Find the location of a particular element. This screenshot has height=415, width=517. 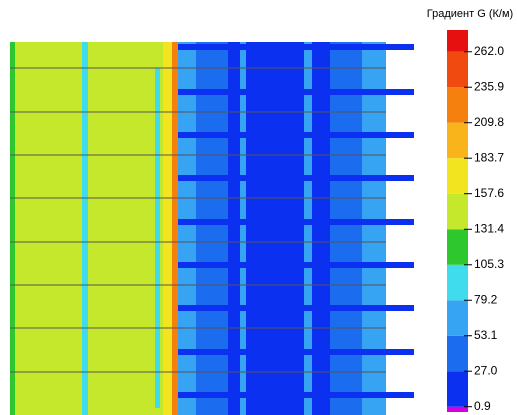

tick-label: 105.3 is located at coordinates (489, 264).